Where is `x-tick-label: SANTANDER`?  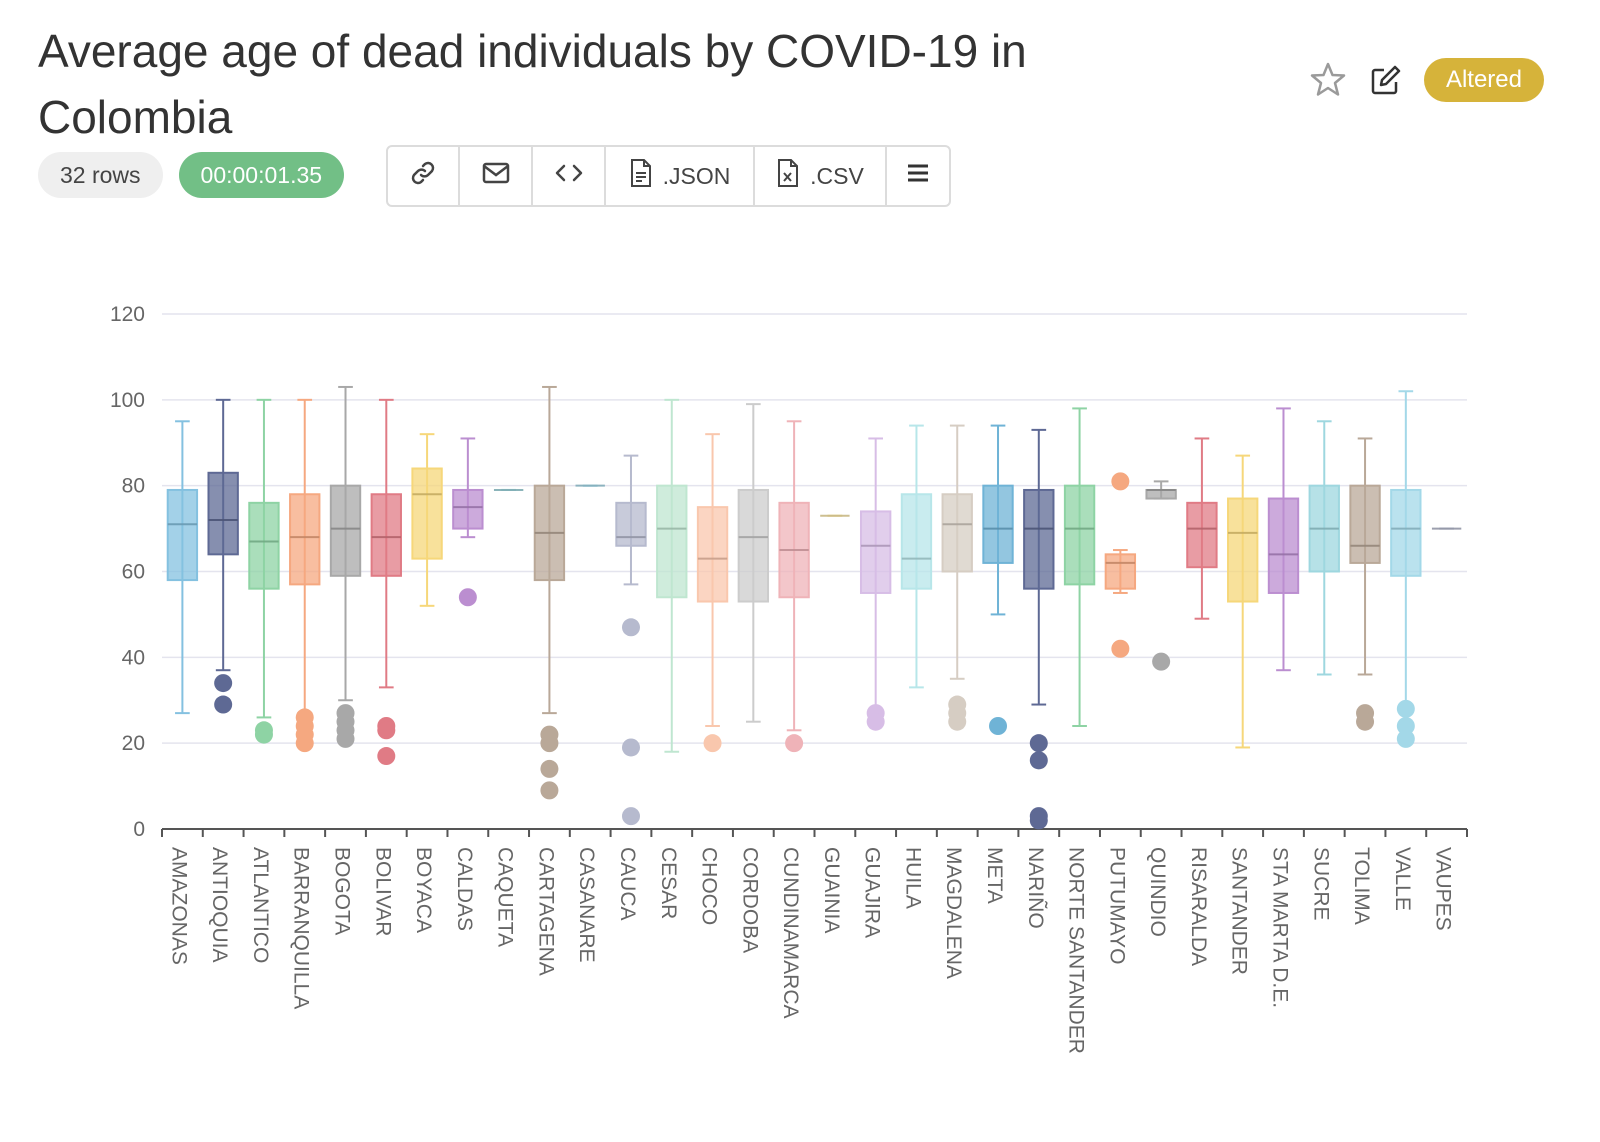
x-tick-label: SANTANDER is located at coordinates (1239, 911).